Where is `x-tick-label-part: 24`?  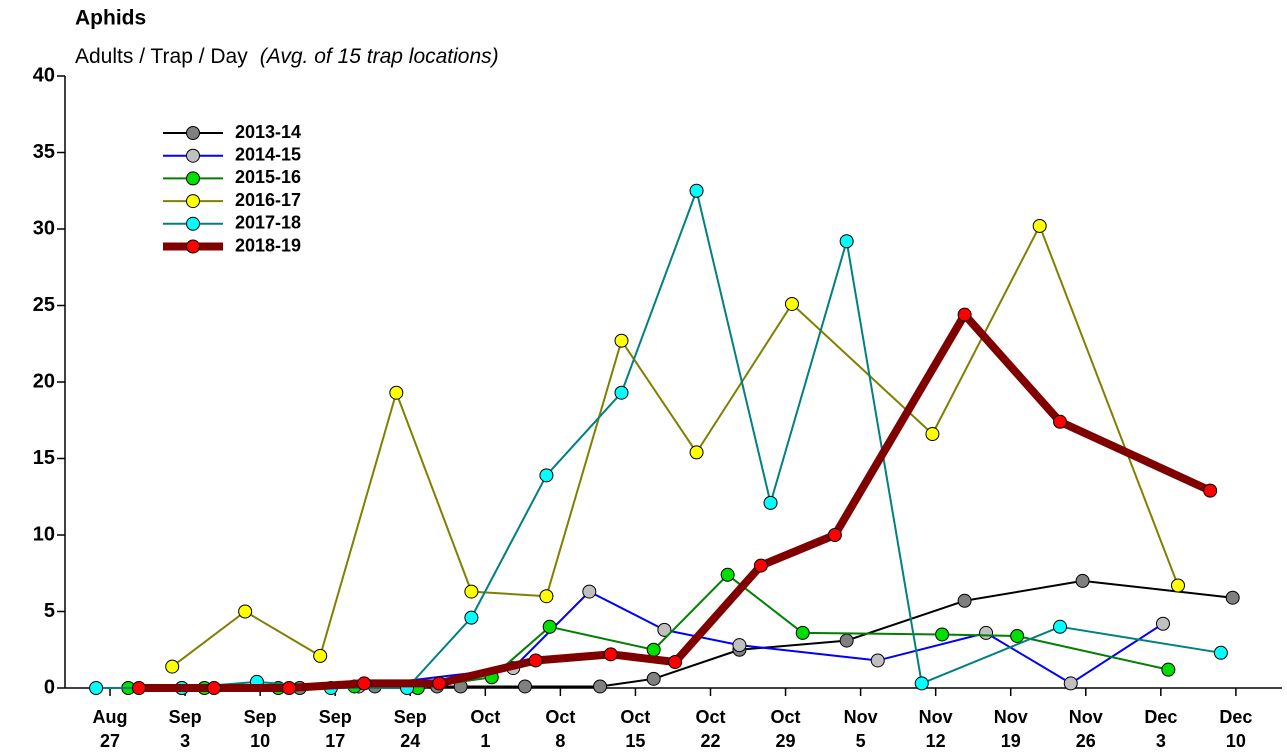 x-tick-label-part: 24 is located at coordinates (410, 741).